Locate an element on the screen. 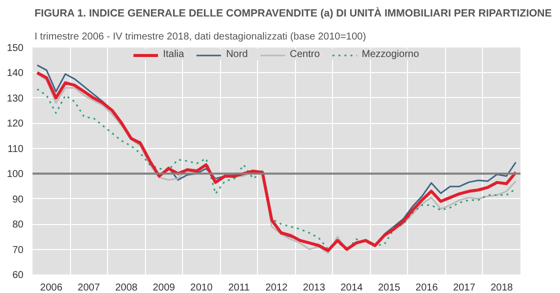 This screenshot has width=560, height=293. chart-title: FIGURA 1. INDICE GENERALE DELLE COMPRAVENDITE (a) DI UNITÀ IMMOBILIARI PER RIPARTIZIONE is located at coordinates (293, 13).